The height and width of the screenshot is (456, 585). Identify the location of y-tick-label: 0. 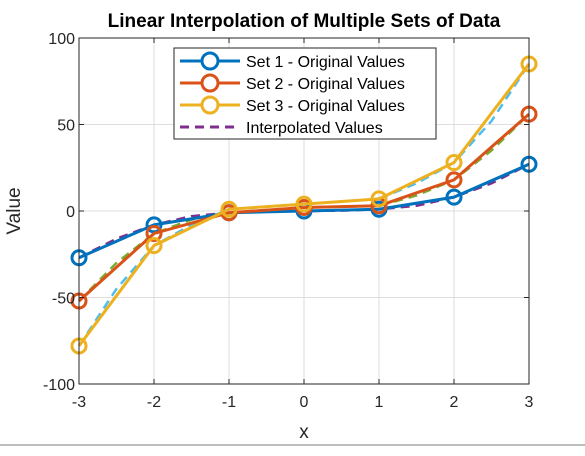
(70, 212).